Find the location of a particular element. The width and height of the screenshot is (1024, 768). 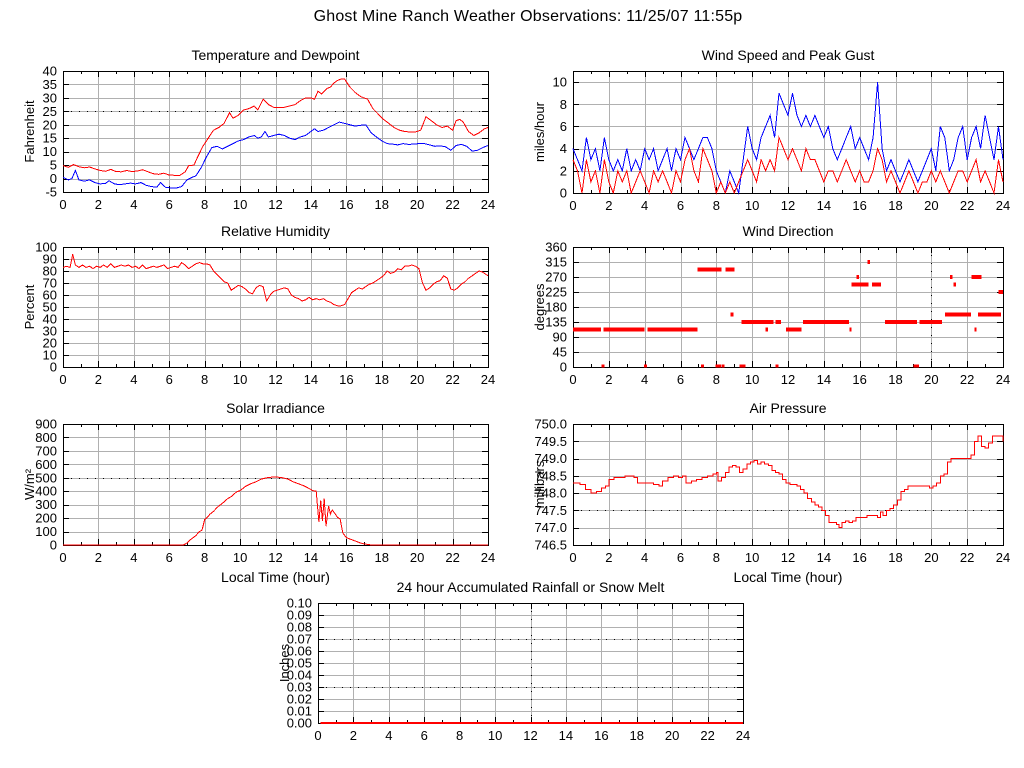

y-tick-label: 748.0 is located at coordinates (550, 493).